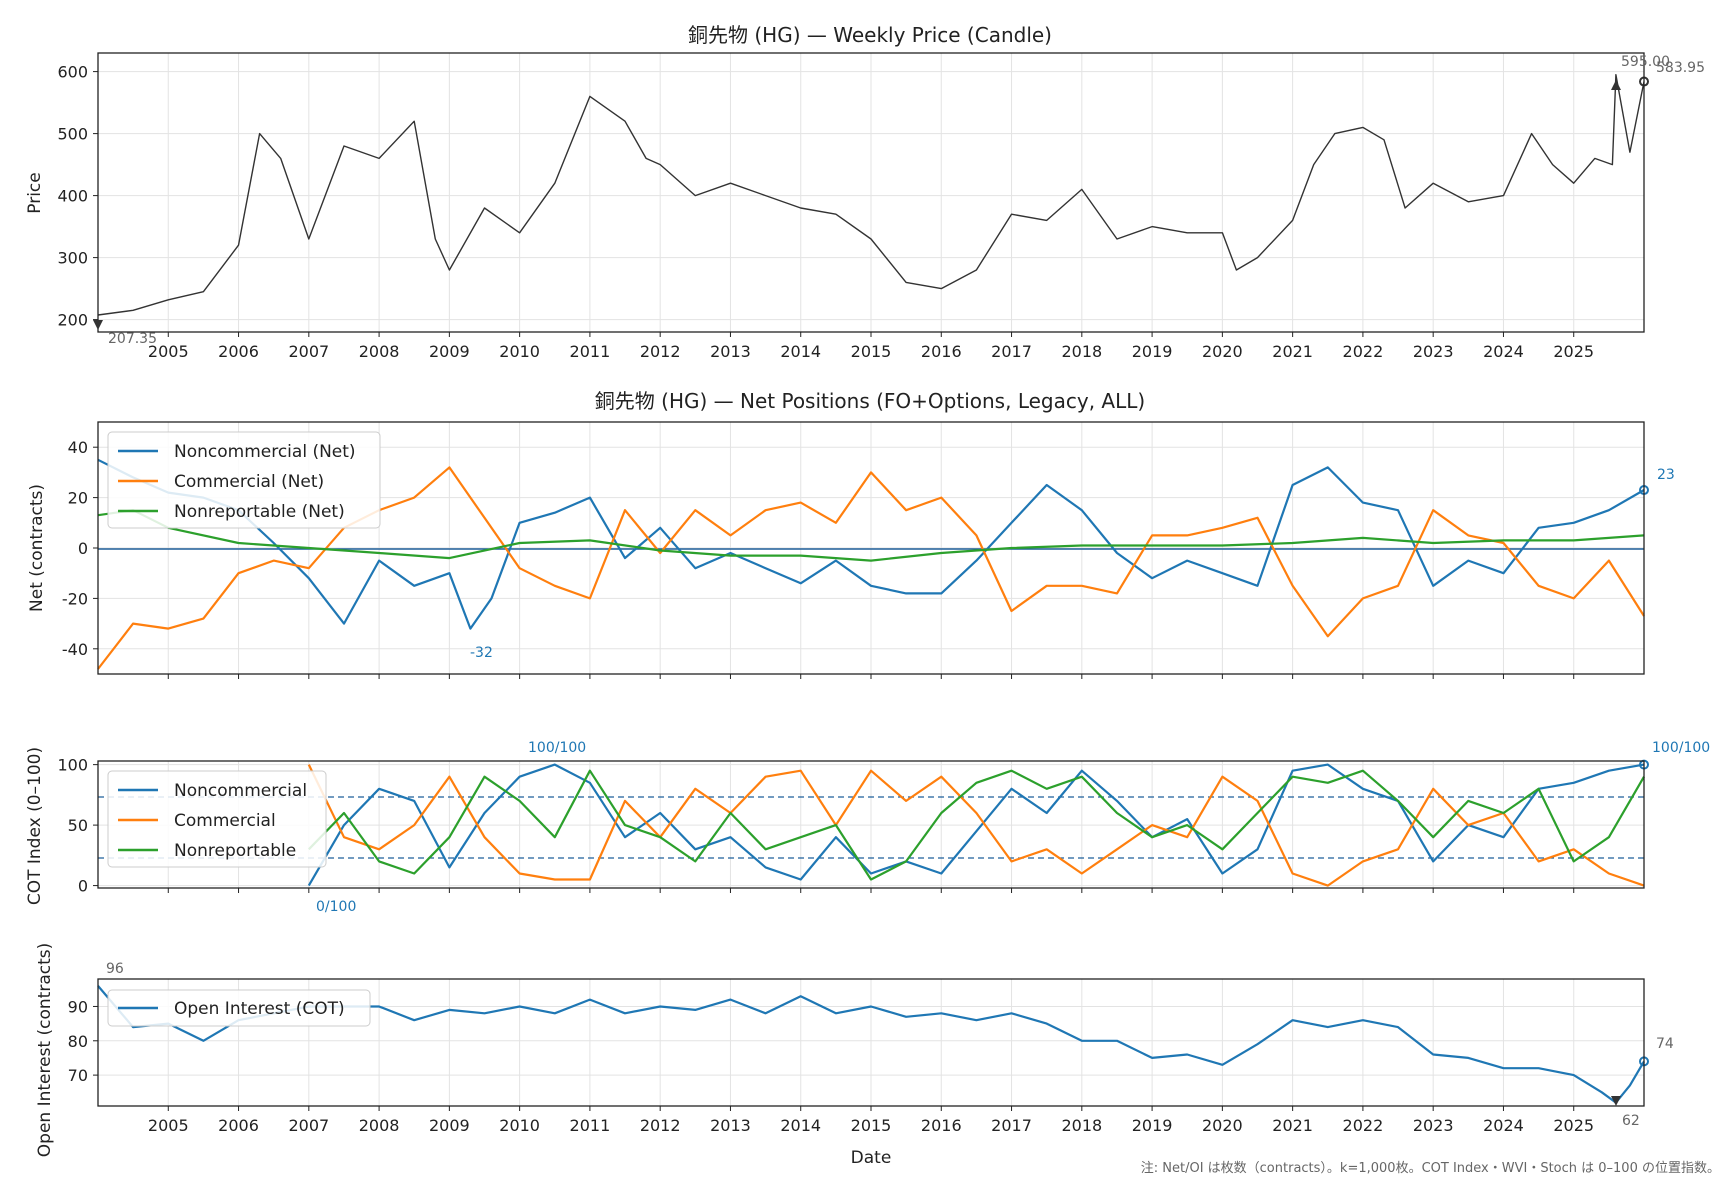  What do you see at coordinates (259, 1009) in the screenshot?
I see `oi-legend-label: Open Interest (COT)` at bounding box center [259, 1009].